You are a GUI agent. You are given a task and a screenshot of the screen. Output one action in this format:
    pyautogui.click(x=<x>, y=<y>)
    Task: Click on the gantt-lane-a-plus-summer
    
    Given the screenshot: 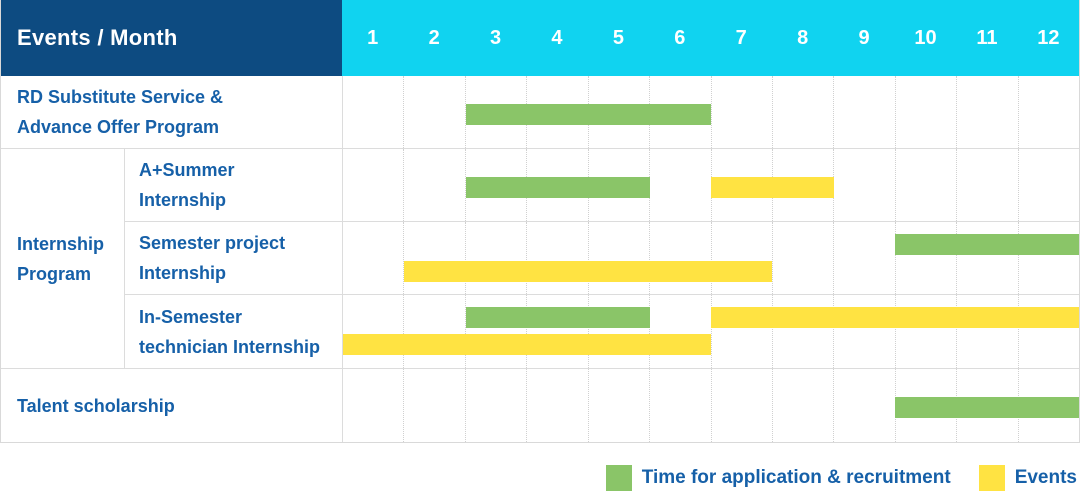 What is the action you would take?
    pyautogui.click(x=710, y=185)
    